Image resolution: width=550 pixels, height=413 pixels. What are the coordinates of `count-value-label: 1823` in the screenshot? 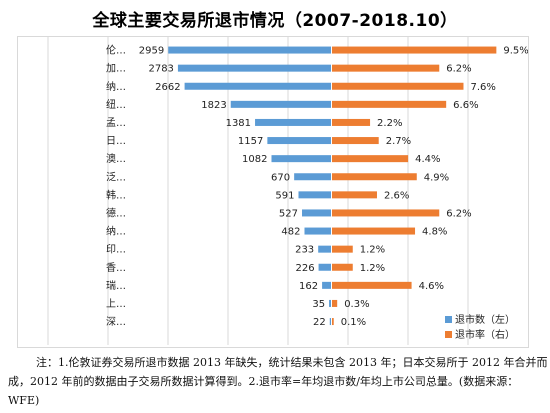 It's located at (213, 105).